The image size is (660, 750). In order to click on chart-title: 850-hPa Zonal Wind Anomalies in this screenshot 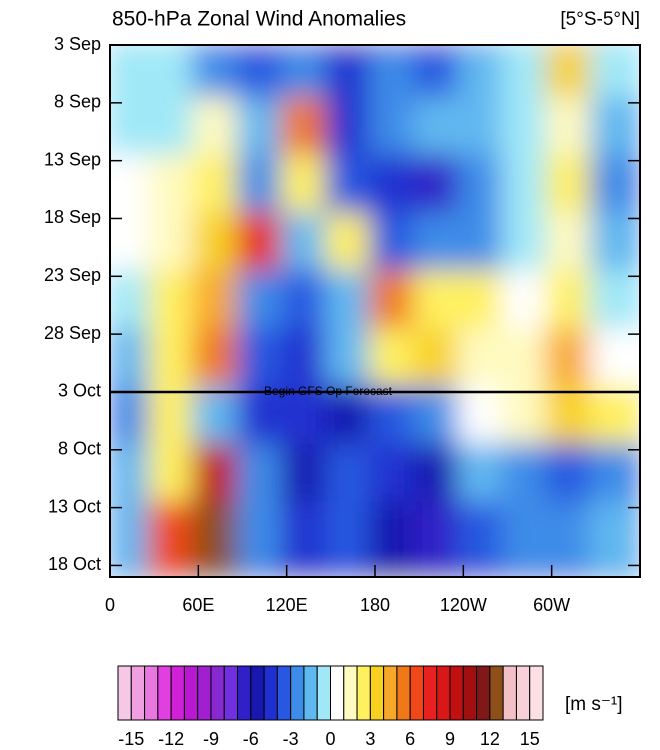, I will do `click(259, 19)`.